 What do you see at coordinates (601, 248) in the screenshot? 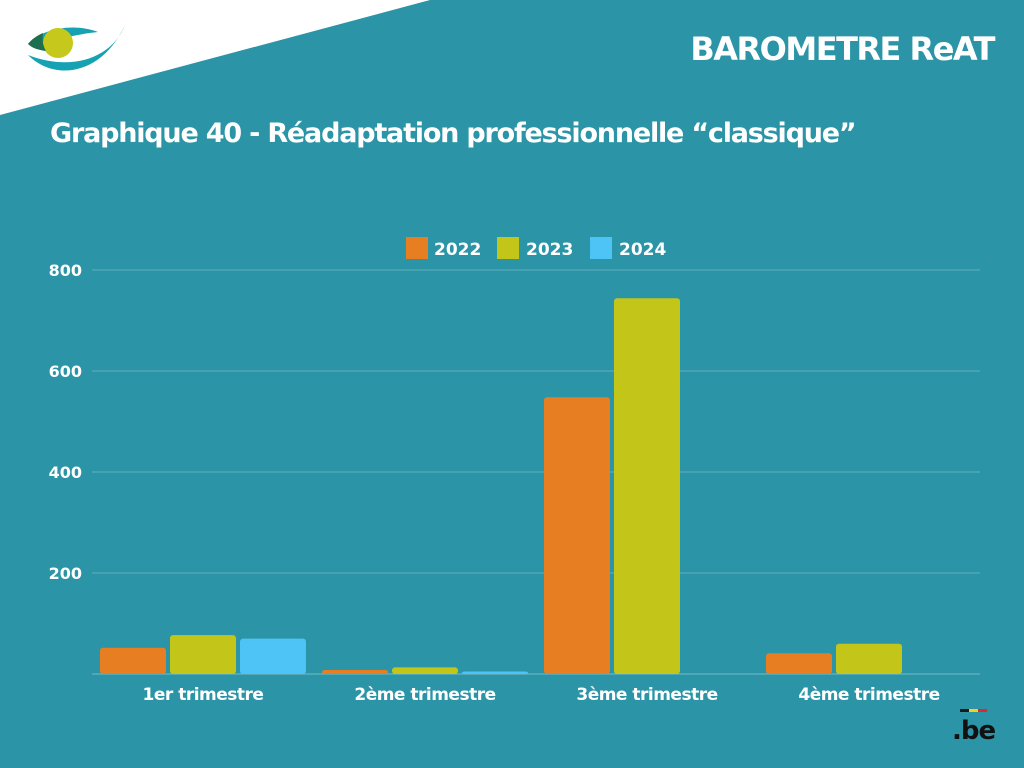
I see `legend-swatch-2024` at bounding box center [601, 248].